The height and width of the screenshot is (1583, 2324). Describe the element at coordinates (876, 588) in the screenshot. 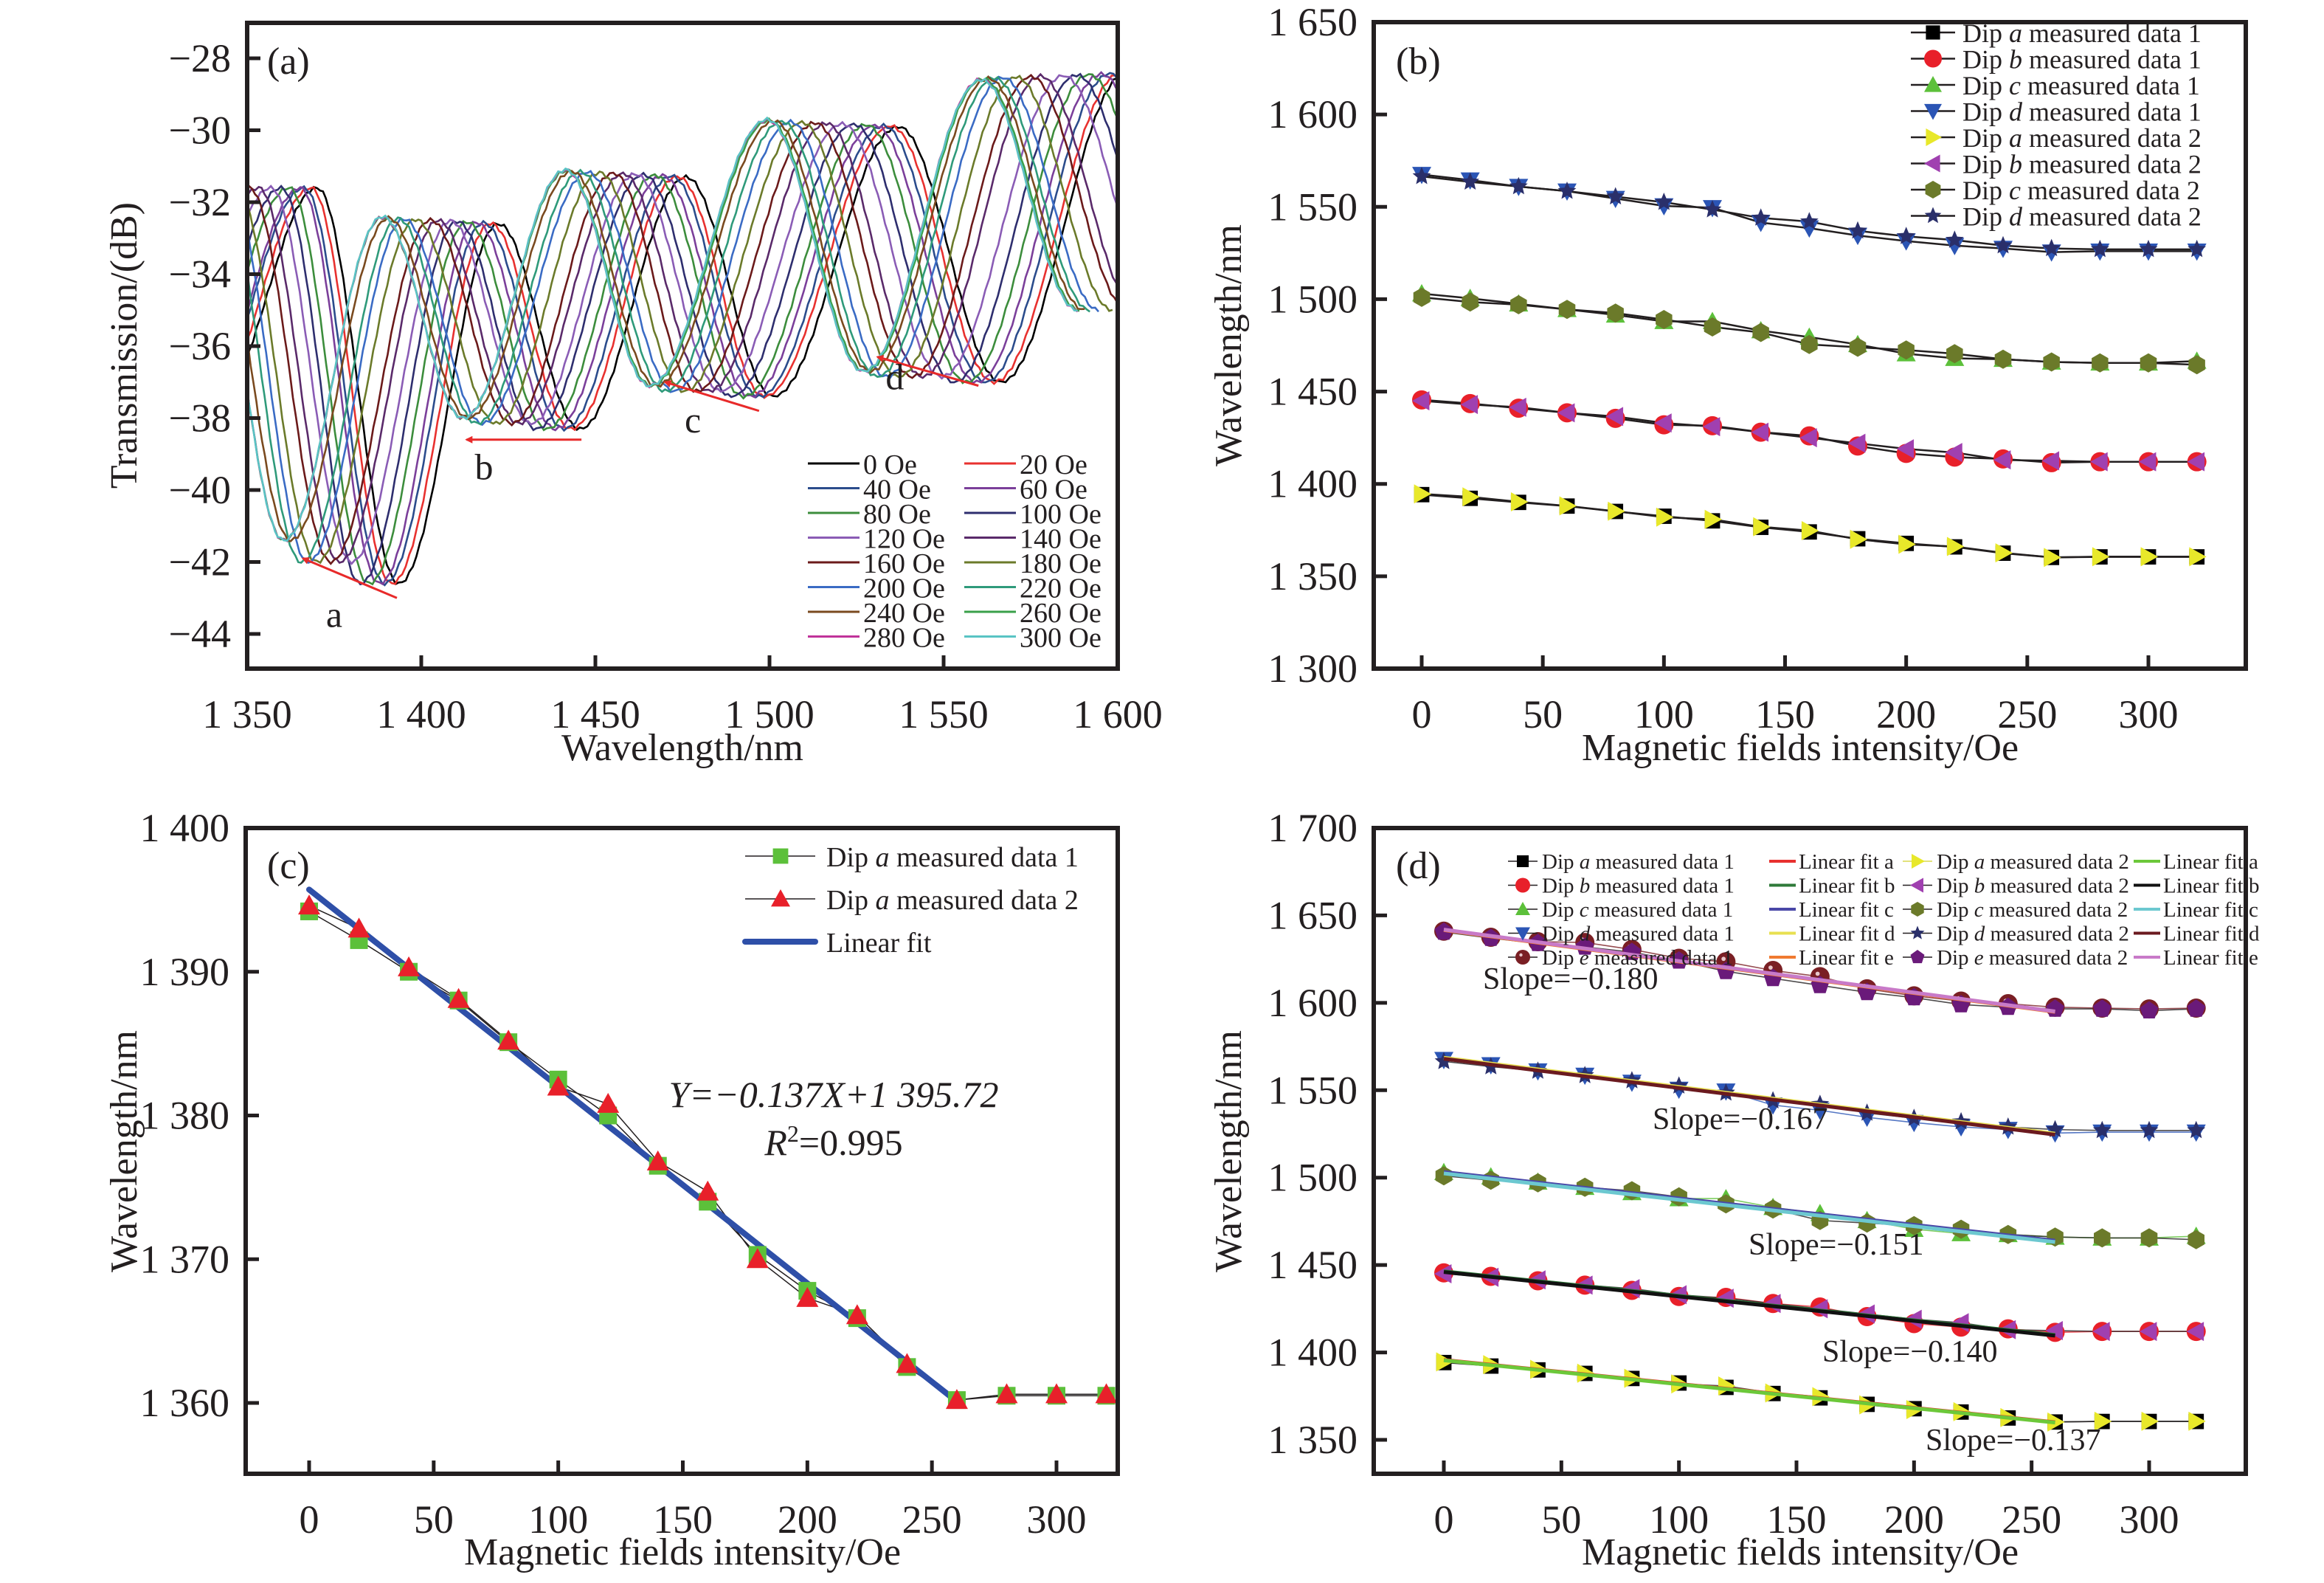

I see `legend-item: 200 Oe` at that location.